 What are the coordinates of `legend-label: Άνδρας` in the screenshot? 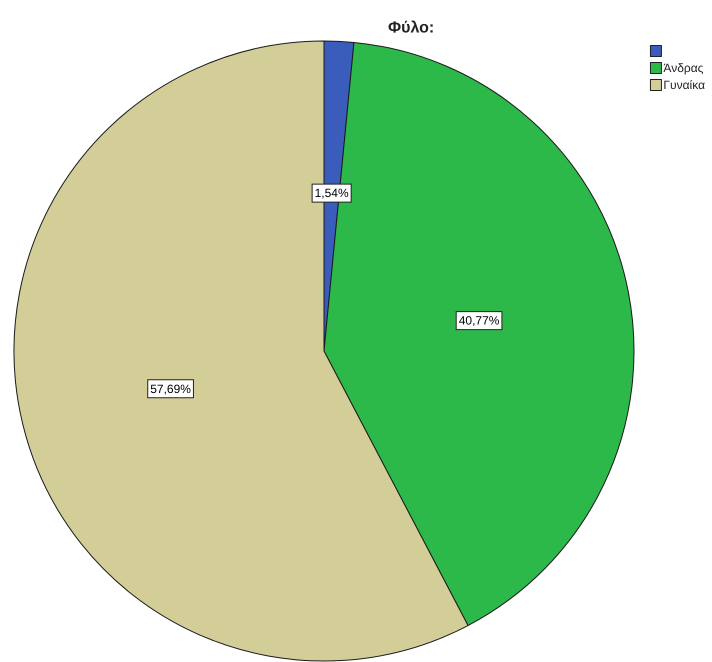 It's located at (683, 68).